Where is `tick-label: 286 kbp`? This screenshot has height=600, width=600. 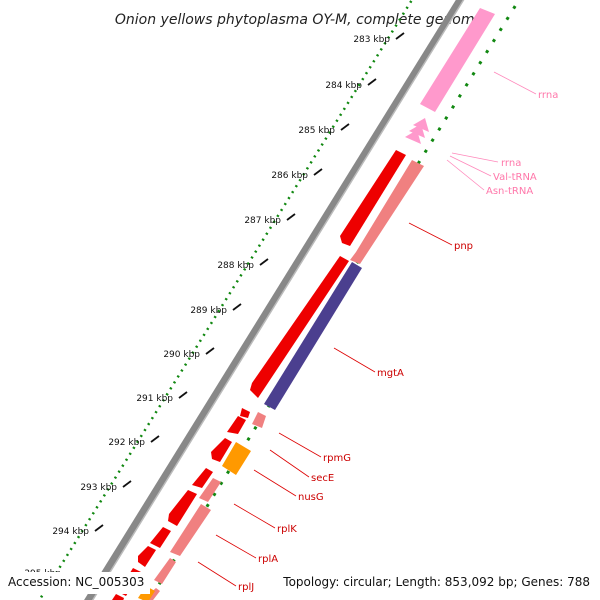 tick-label: 286 kbp is located at coordinates (289, 176).